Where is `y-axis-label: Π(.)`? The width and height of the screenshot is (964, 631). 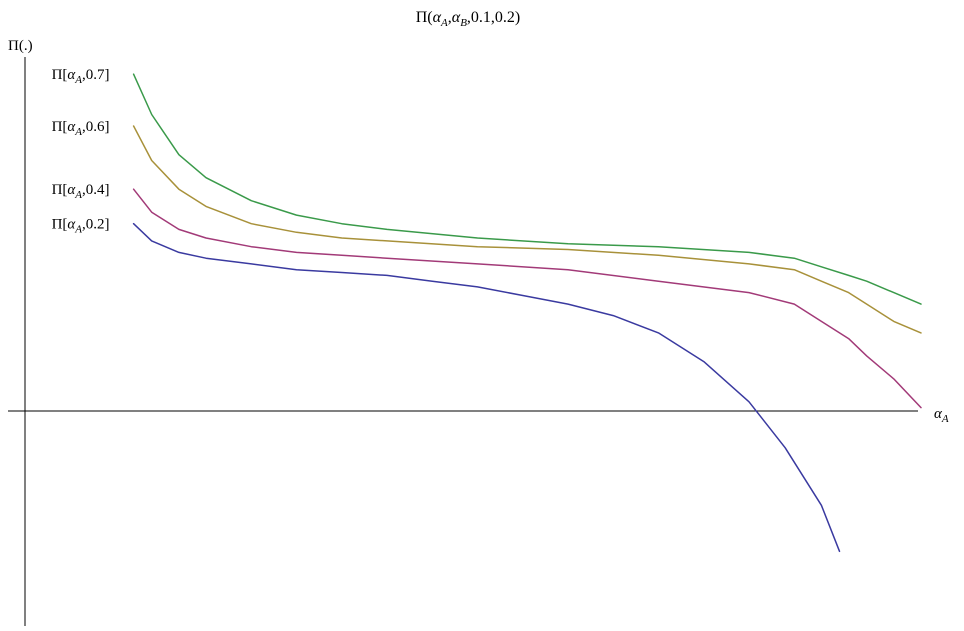 y-axis-label: Π(.) is located at coordinates (20, 46).